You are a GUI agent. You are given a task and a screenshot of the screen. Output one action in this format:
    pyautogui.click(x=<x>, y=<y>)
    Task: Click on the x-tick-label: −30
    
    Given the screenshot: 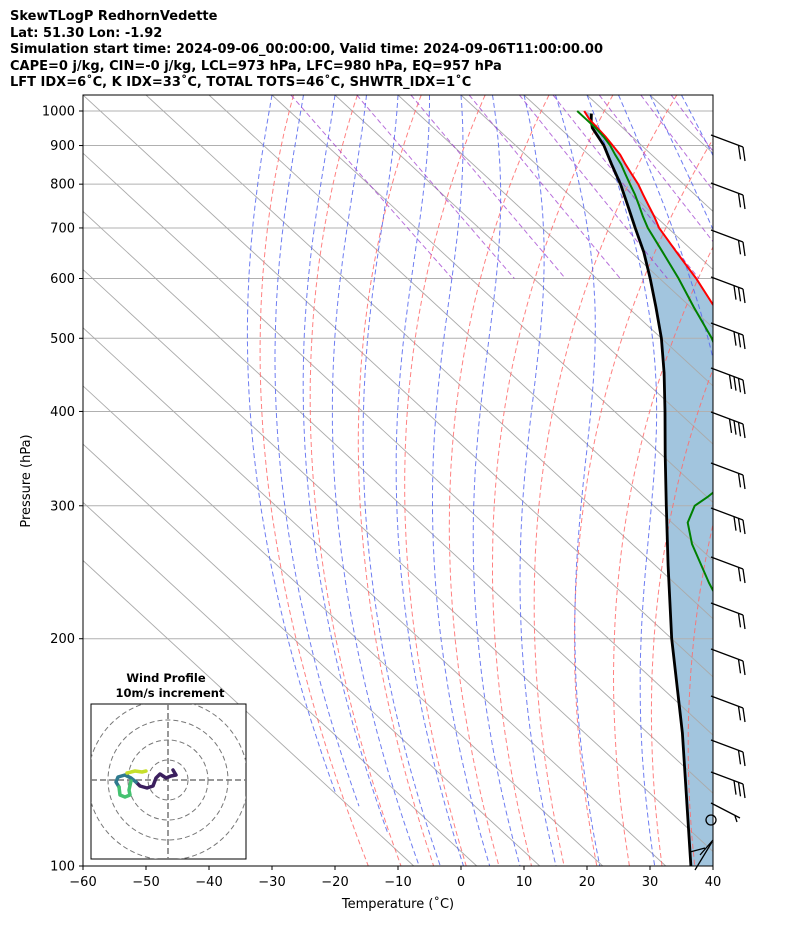 What is the action you would take?
    pyautogui.click(x=271, y=882)
    